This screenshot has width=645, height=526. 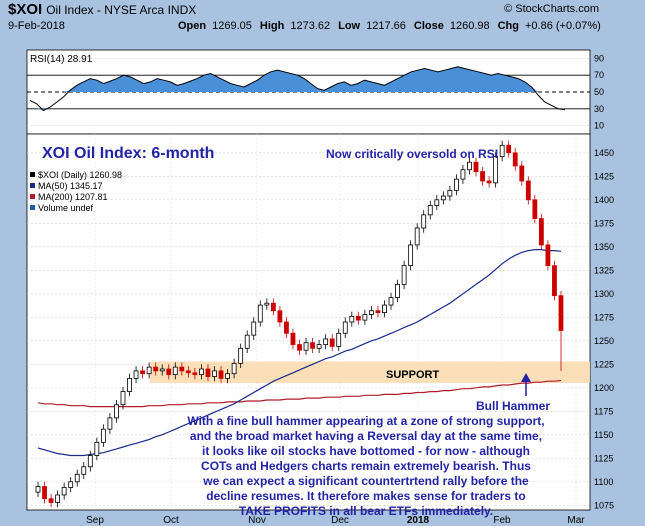 What do you see at coordinates (599, 109) in the screenshot?
I see `rsi-tick-label: 30` at bounding box center [599, 109].